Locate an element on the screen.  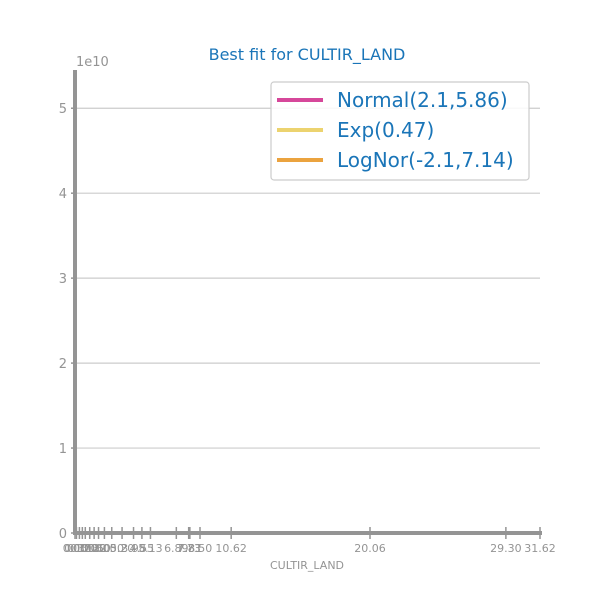
x-tick-label: 20.06 is located at coordinates (370, 548).